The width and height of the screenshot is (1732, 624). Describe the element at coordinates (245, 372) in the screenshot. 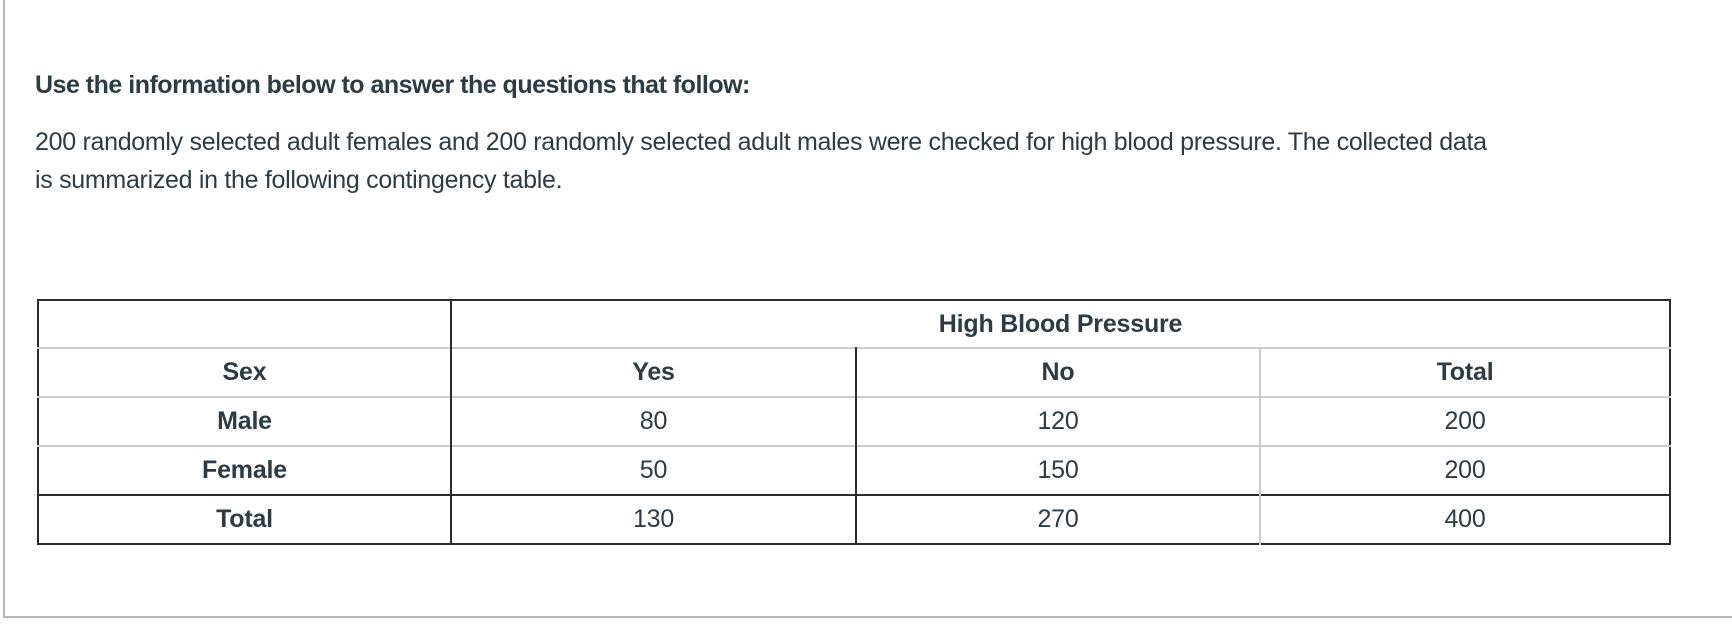

I see `column-header-sex: Sex` at that location.